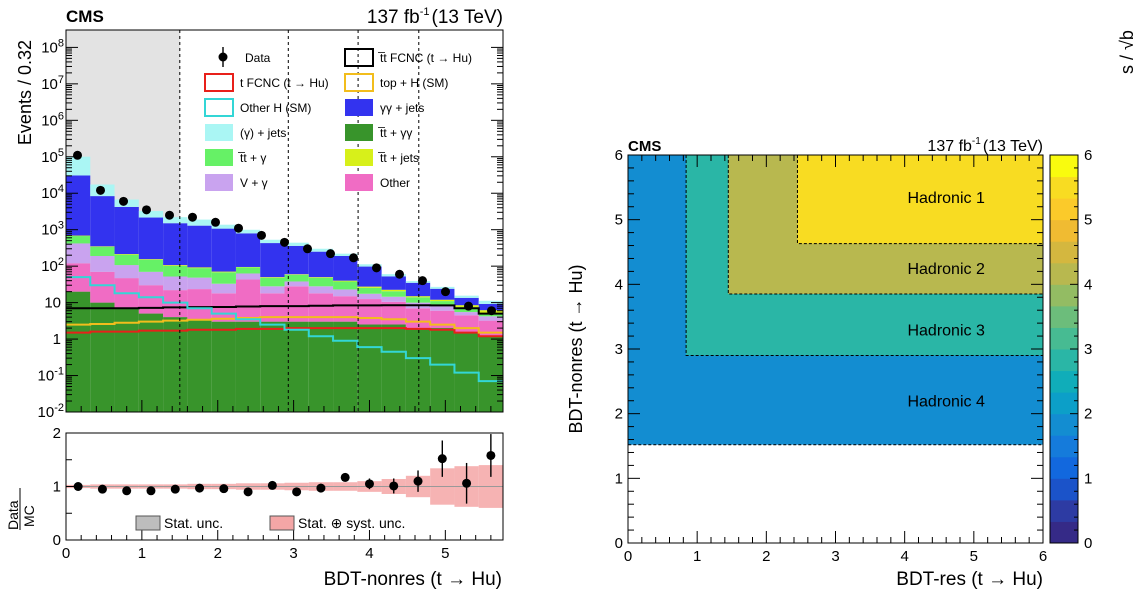 This screenshot has height=594, width=1145. I want to click on ratio-y-label-data: Data, so click(13, 515).